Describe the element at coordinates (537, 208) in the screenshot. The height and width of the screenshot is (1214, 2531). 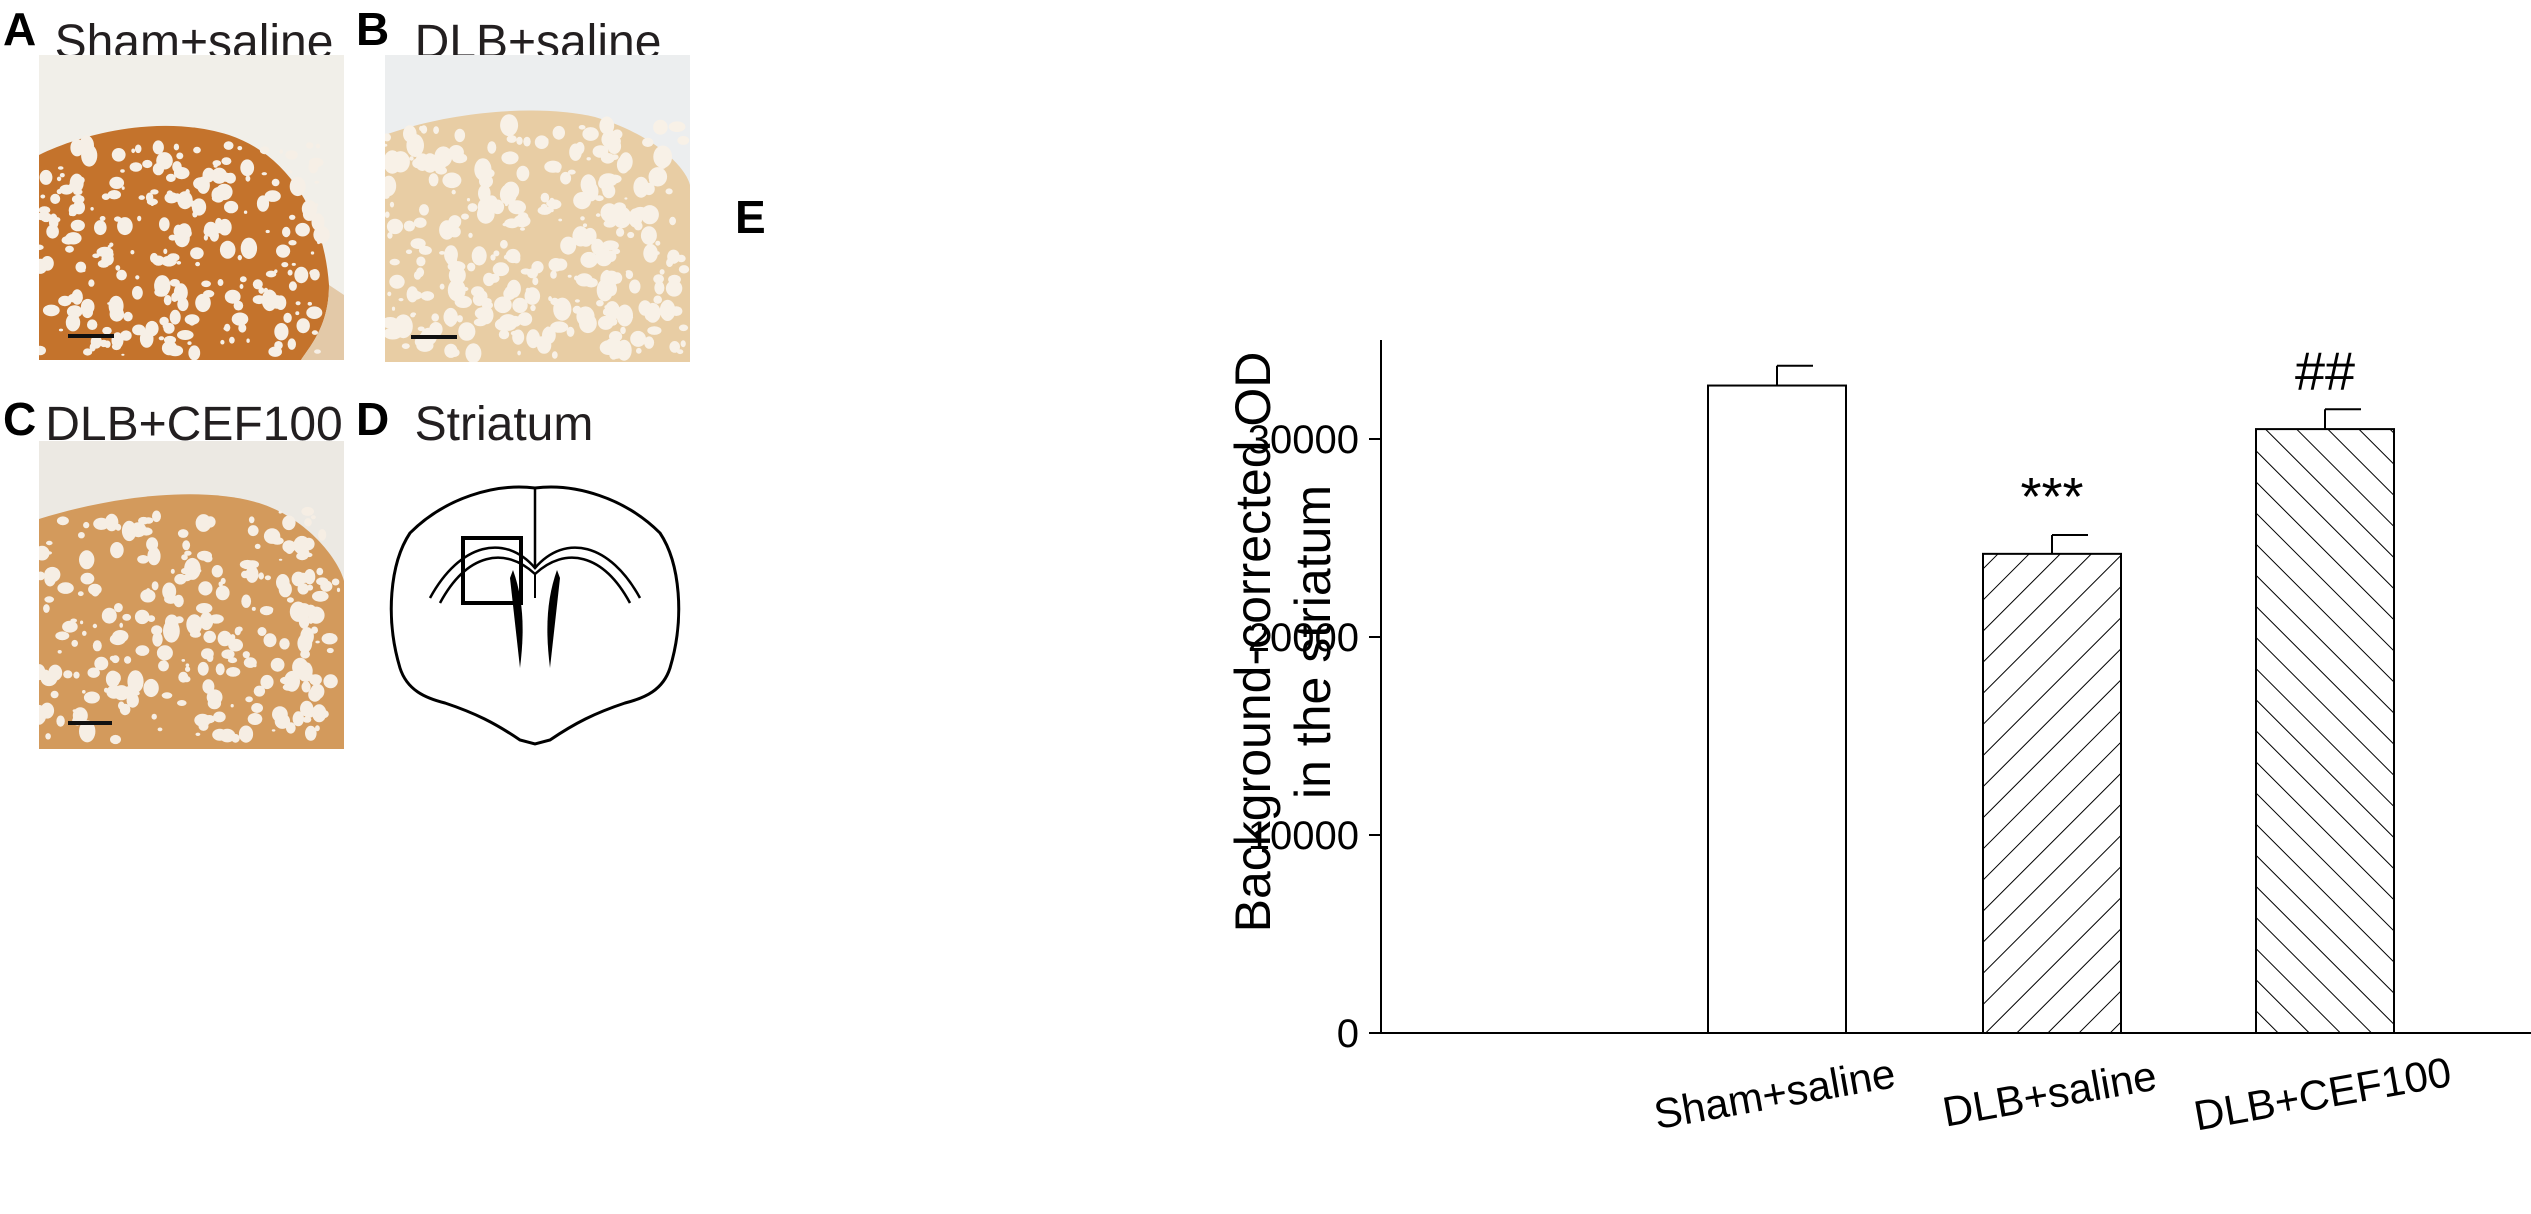
I see `micrograph-dlb-saline` at that location.